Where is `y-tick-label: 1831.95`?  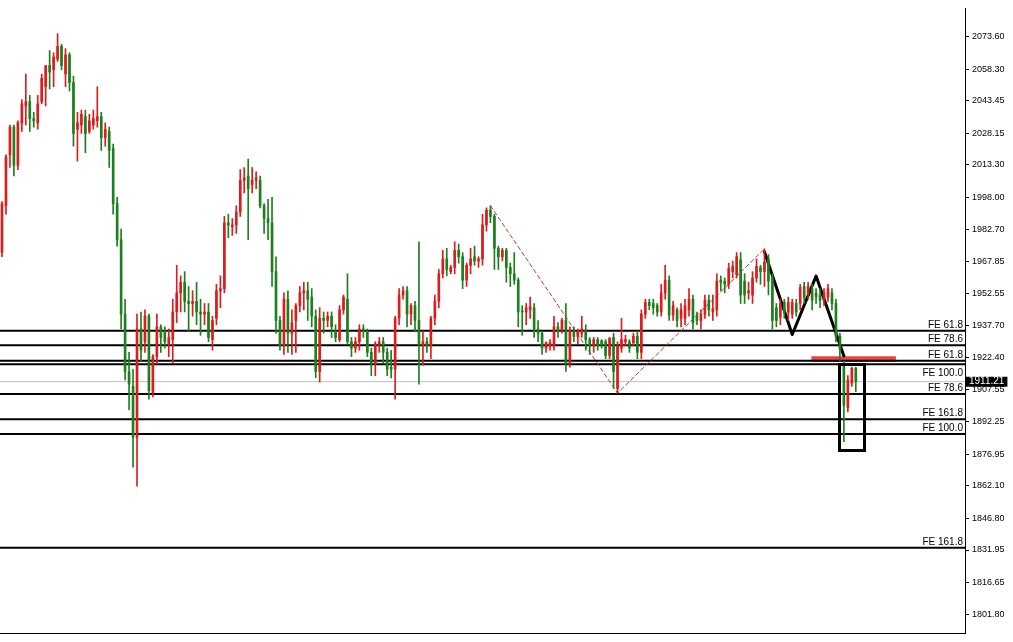 y-tick-label: 1831.95 is located at coordinates (988, 549).